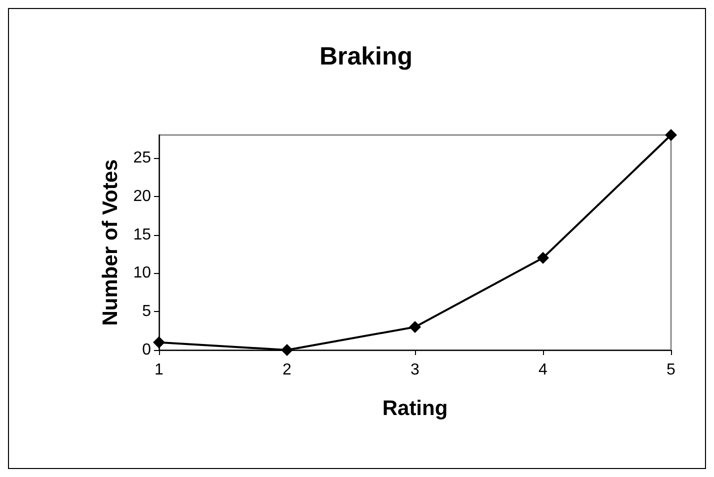 This screenshot has height=477, width=714. Describe the element at coordinates (147, 350) in the screenshot. I see `y-tick-label: 0` at that location.